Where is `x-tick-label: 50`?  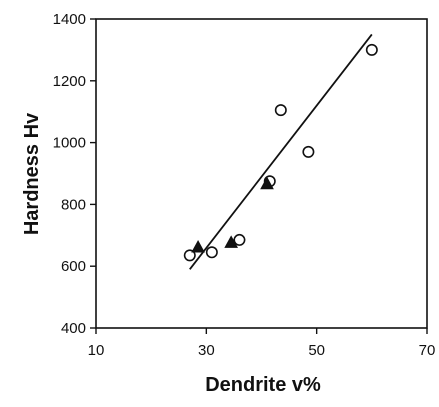
x-tick-label: 50 is located at coordinates (316, 350).